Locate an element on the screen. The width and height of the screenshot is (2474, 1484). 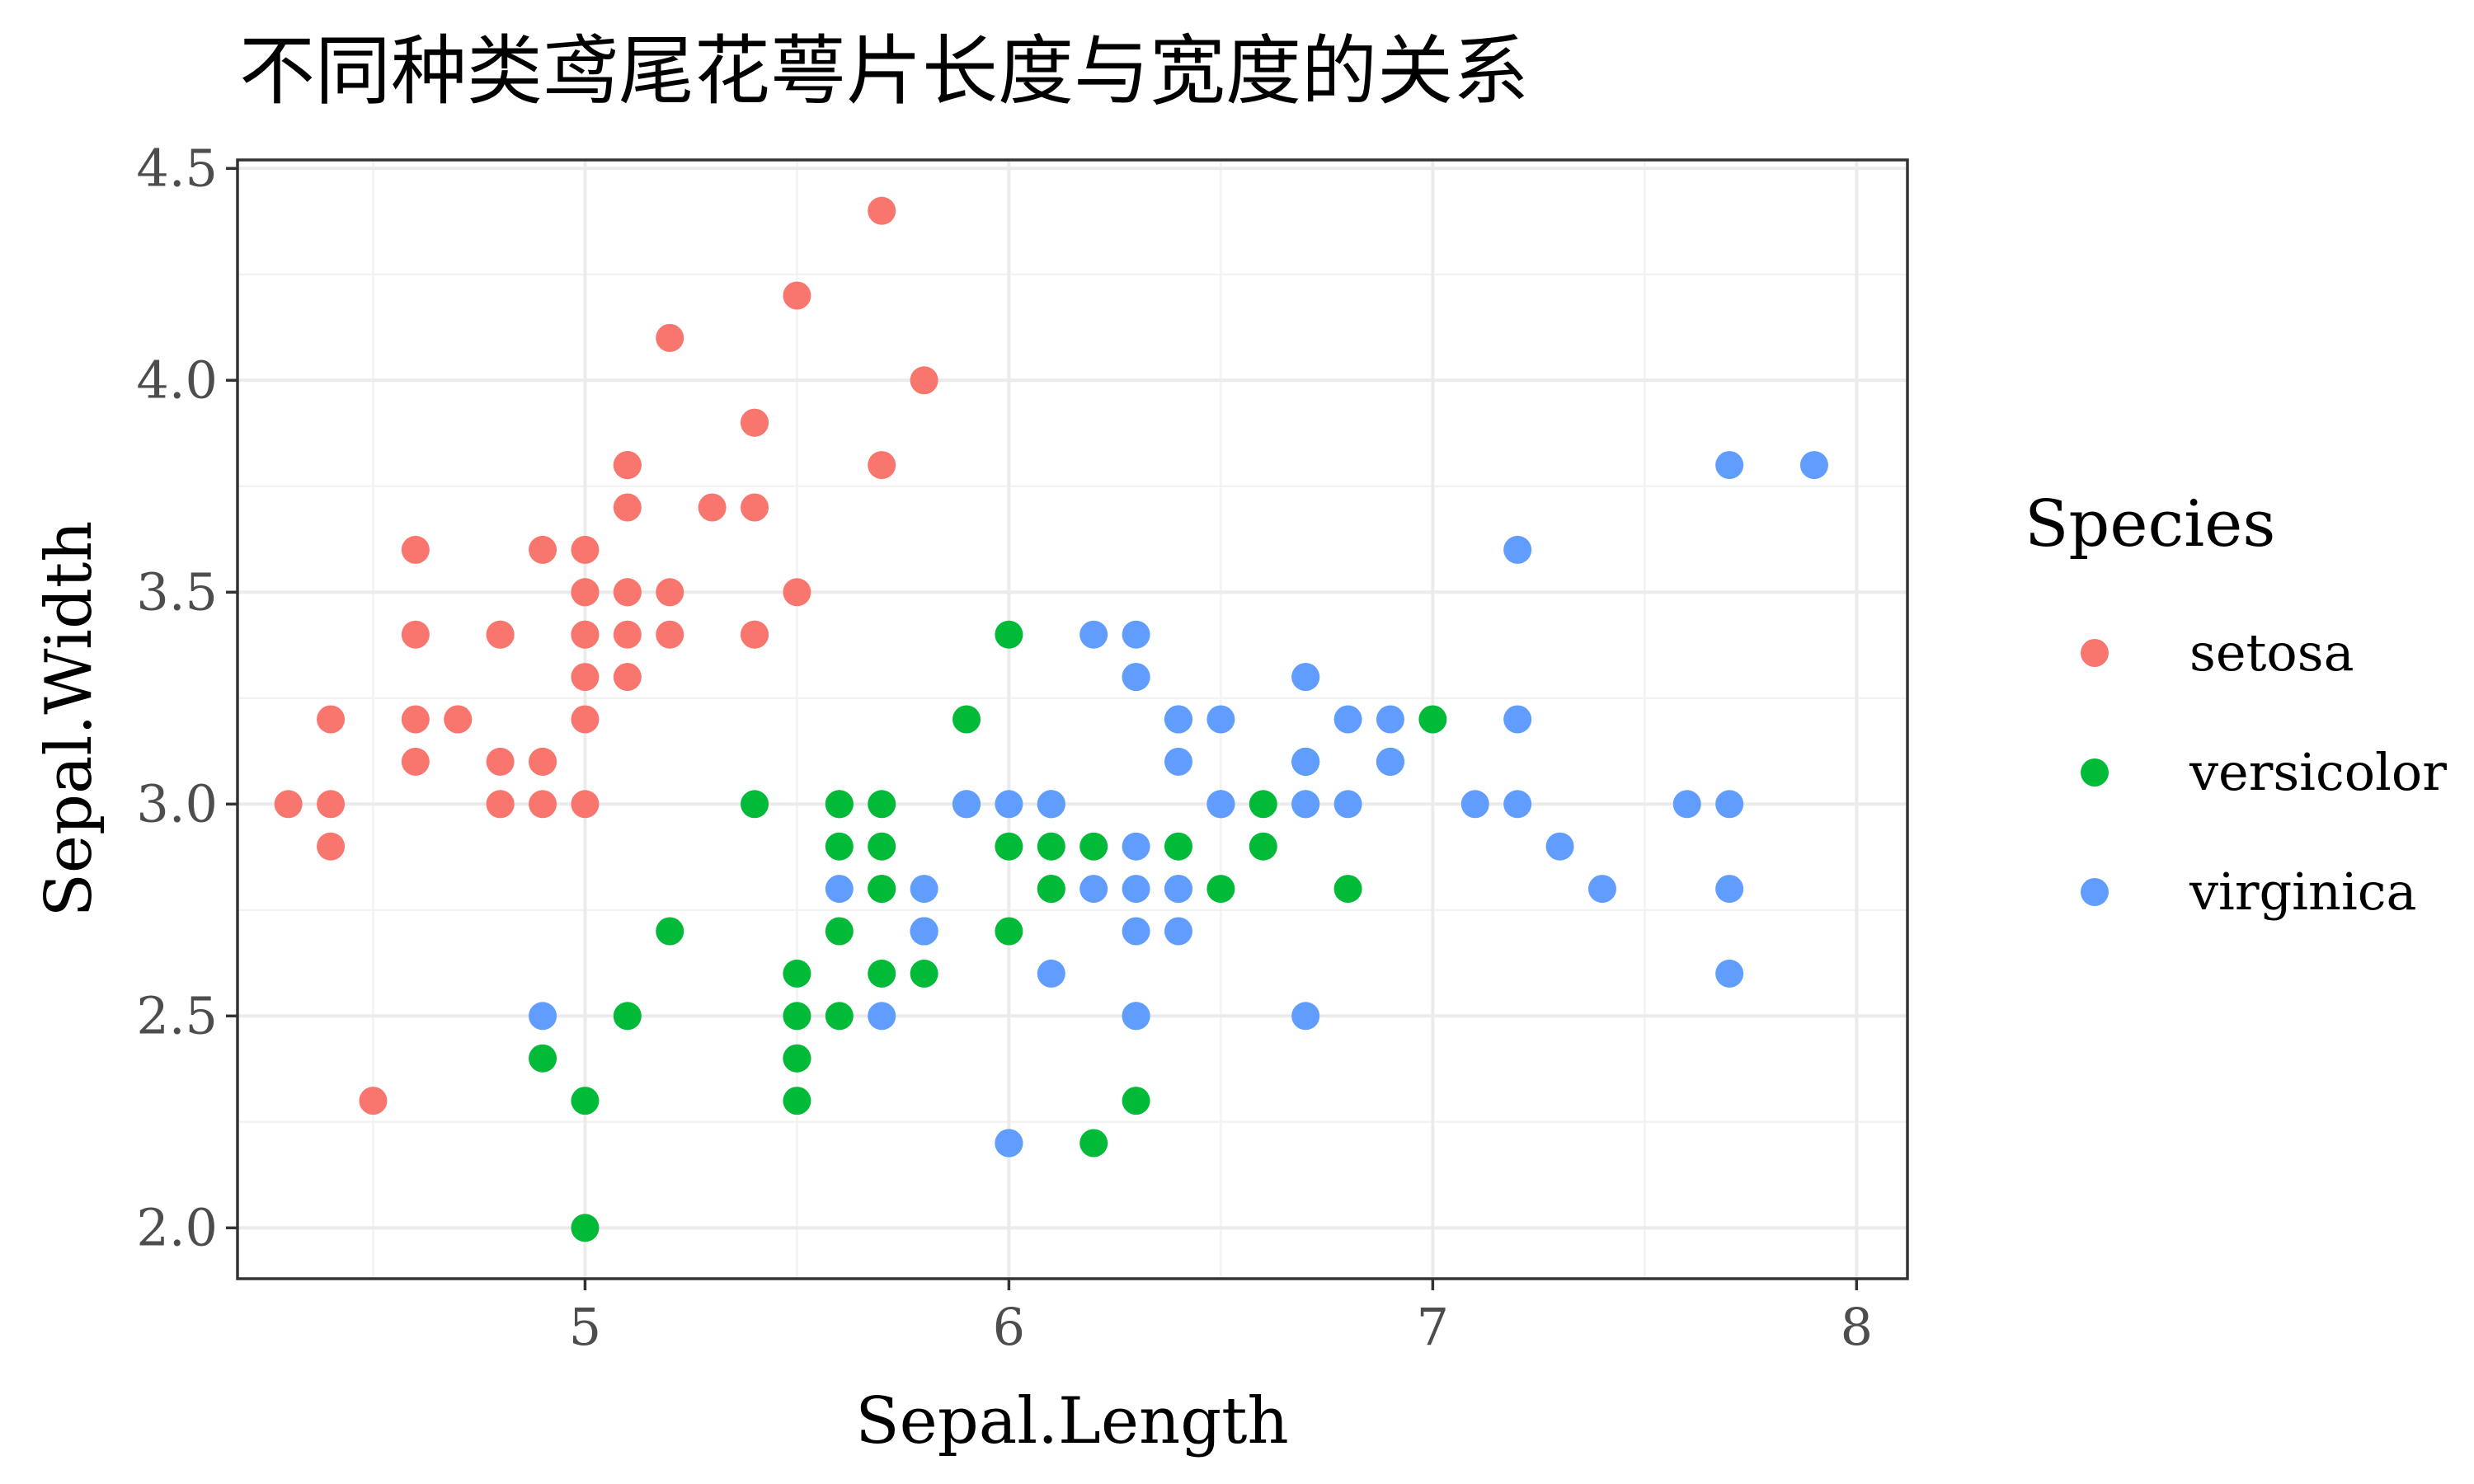
x-tick-label: 8 is located at coordinates (1857, 1327).